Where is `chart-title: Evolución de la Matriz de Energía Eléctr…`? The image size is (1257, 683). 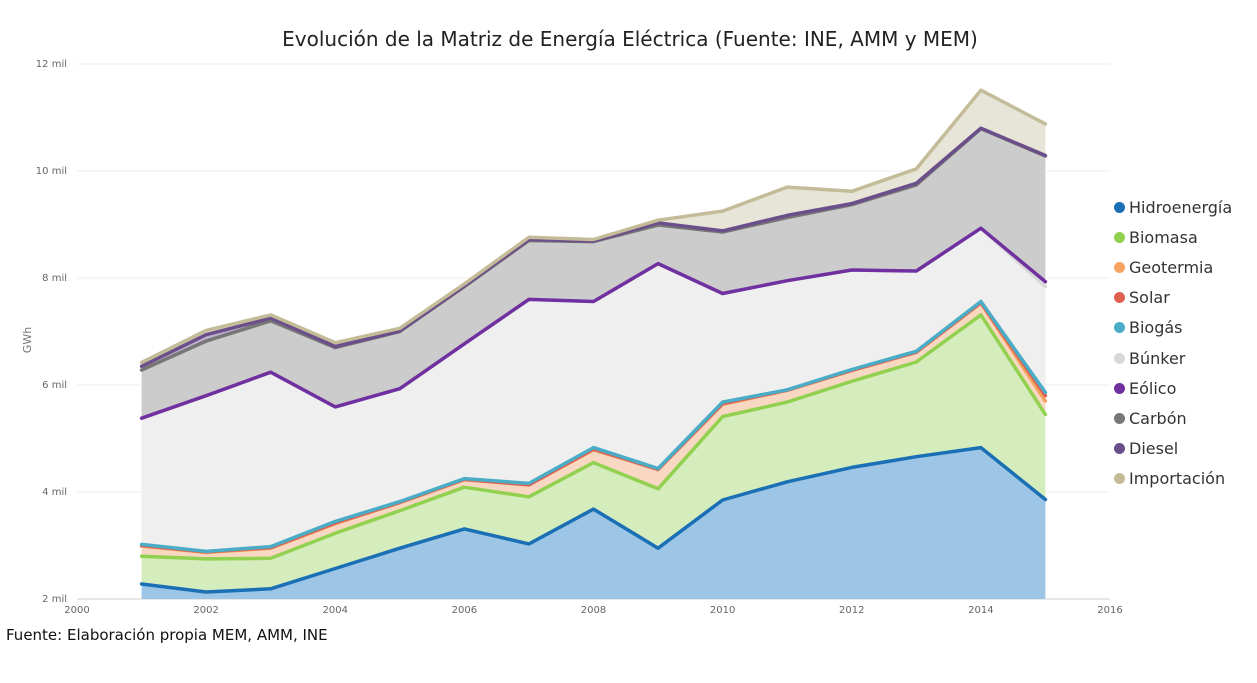
chart-title: Evolución de la Matriz de Energía Eléctr… is located at coordinates (630, 39).